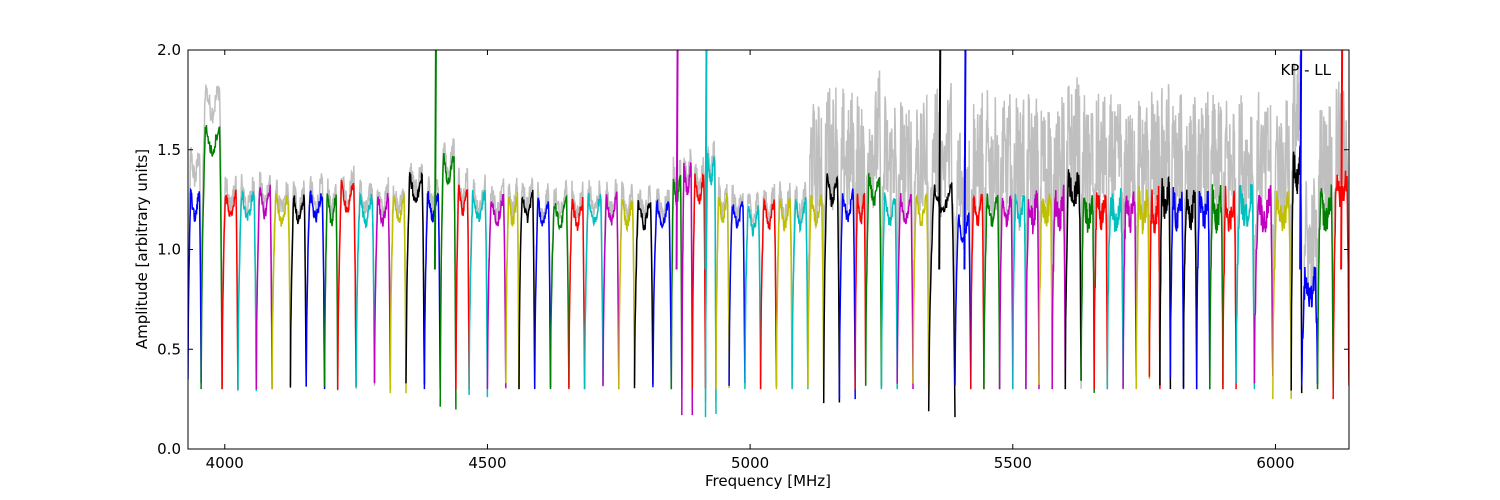 This screenshot has height=500, width=1500. What do you see at coordinates (225, 463) in the screenshot?
I see `x-tick-label: 4000` at bounding box center [225, 463].